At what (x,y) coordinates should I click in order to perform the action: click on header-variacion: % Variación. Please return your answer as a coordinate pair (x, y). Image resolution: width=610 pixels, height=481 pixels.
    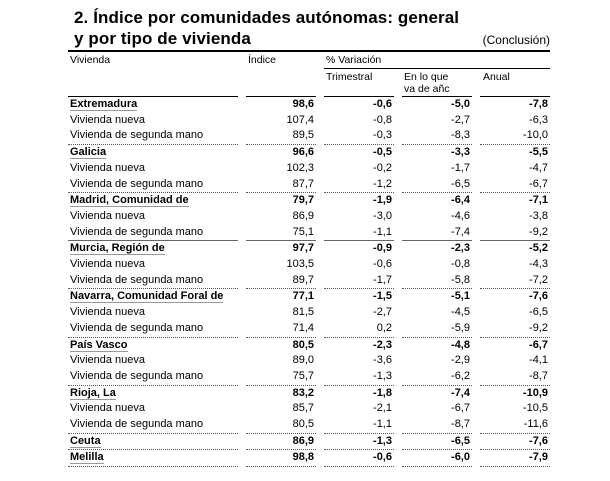
    Looking at the image, I should click on (354, 60).